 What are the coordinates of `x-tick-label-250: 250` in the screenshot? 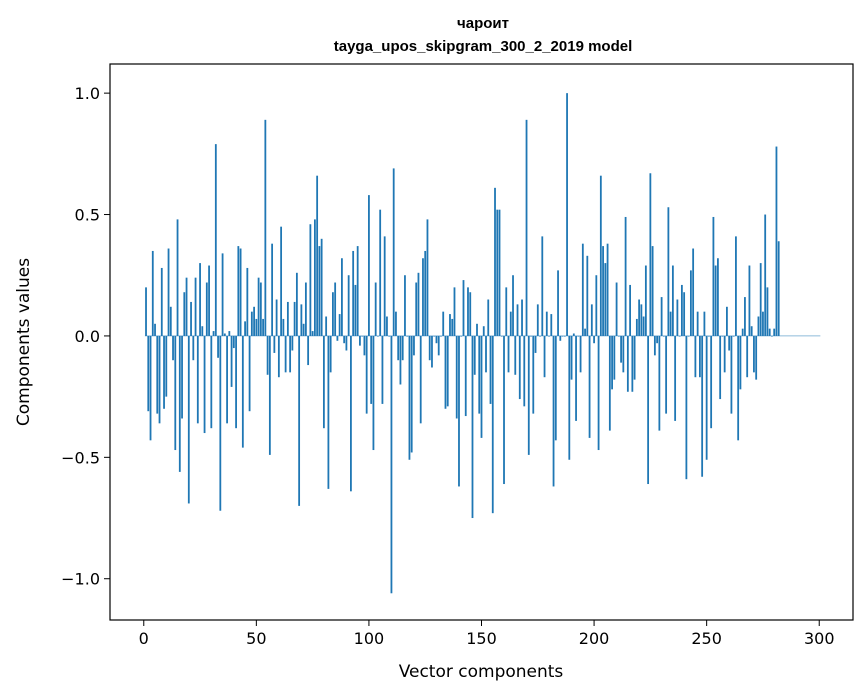 It's located at (706, 638).